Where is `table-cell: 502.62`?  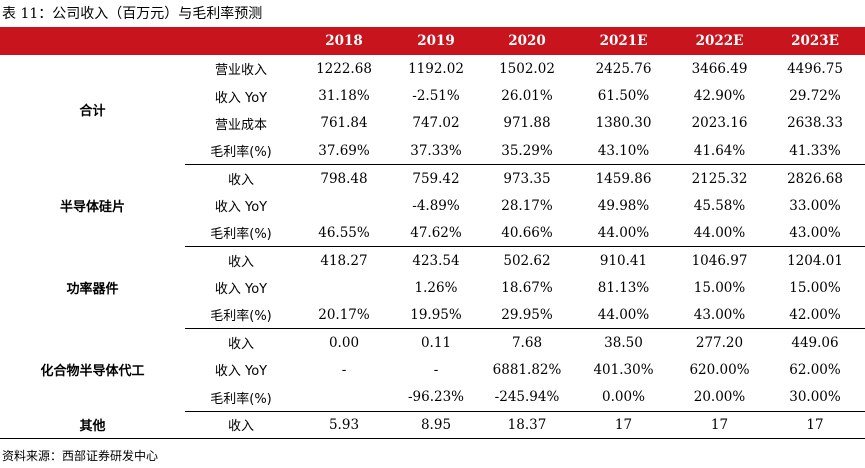
table-cell: 502.62 is located at coordinates (527, 260).